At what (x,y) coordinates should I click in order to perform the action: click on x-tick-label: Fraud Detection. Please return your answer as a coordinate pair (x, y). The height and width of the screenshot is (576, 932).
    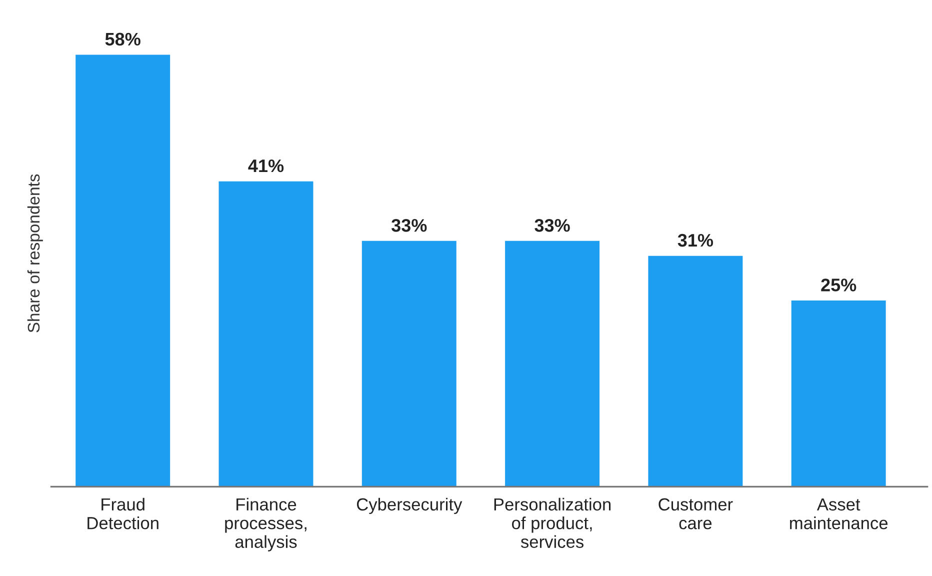
    Looking at the image, I should click on (123, 514).